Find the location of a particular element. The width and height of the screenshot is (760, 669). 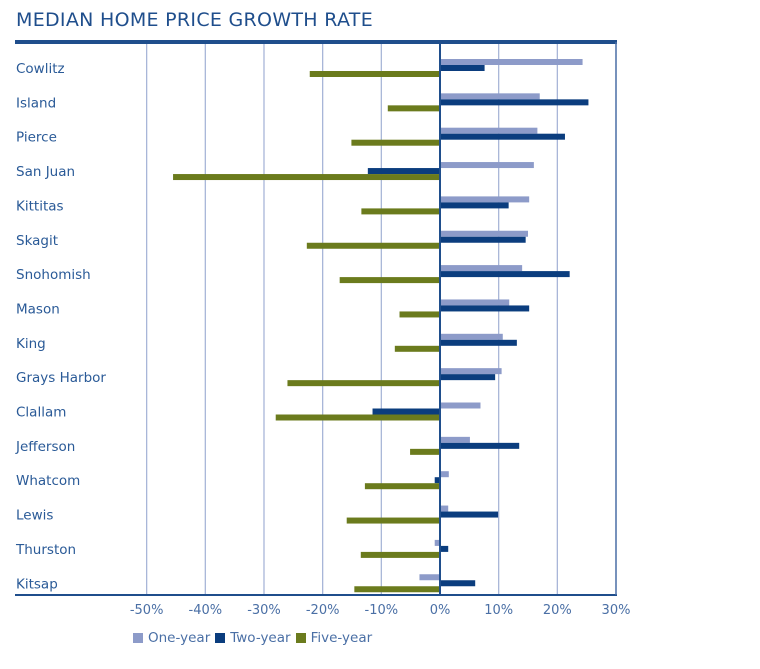

category-label: Skagit is located at coordinates (37, 241).